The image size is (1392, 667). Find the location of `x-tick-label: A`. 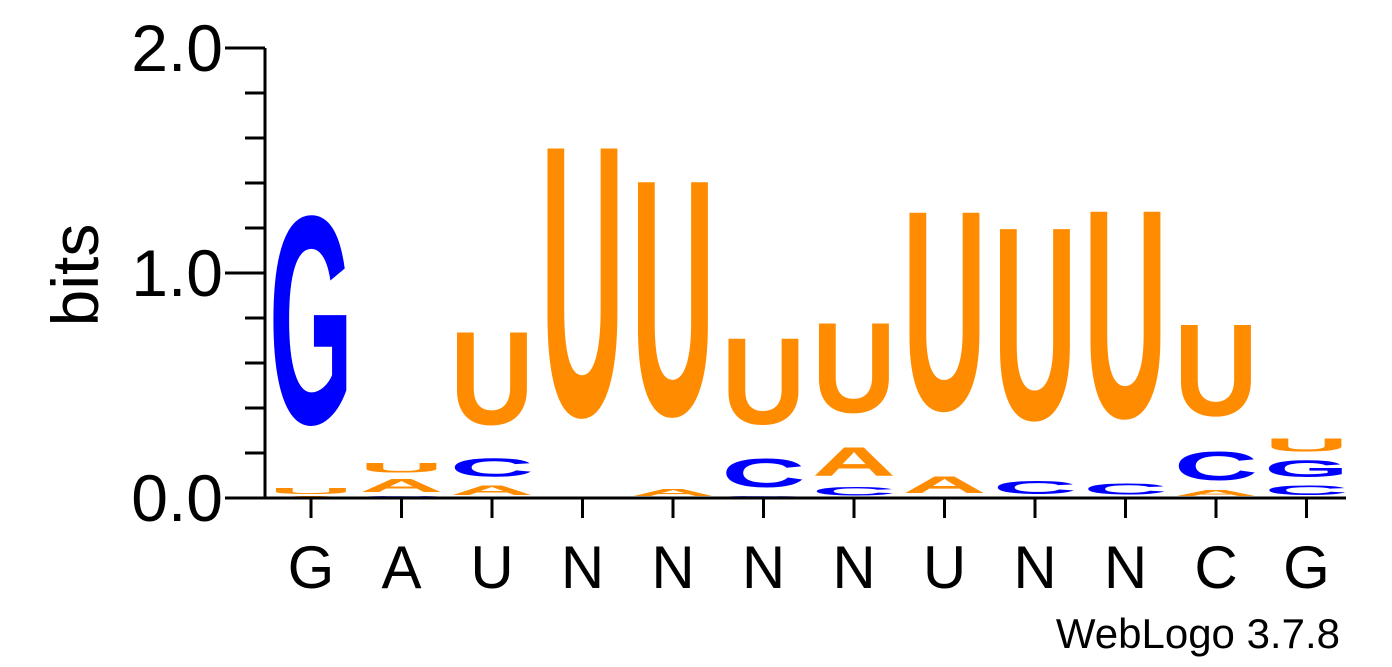

x-tick-label: A is located at coordinates (401, 567).